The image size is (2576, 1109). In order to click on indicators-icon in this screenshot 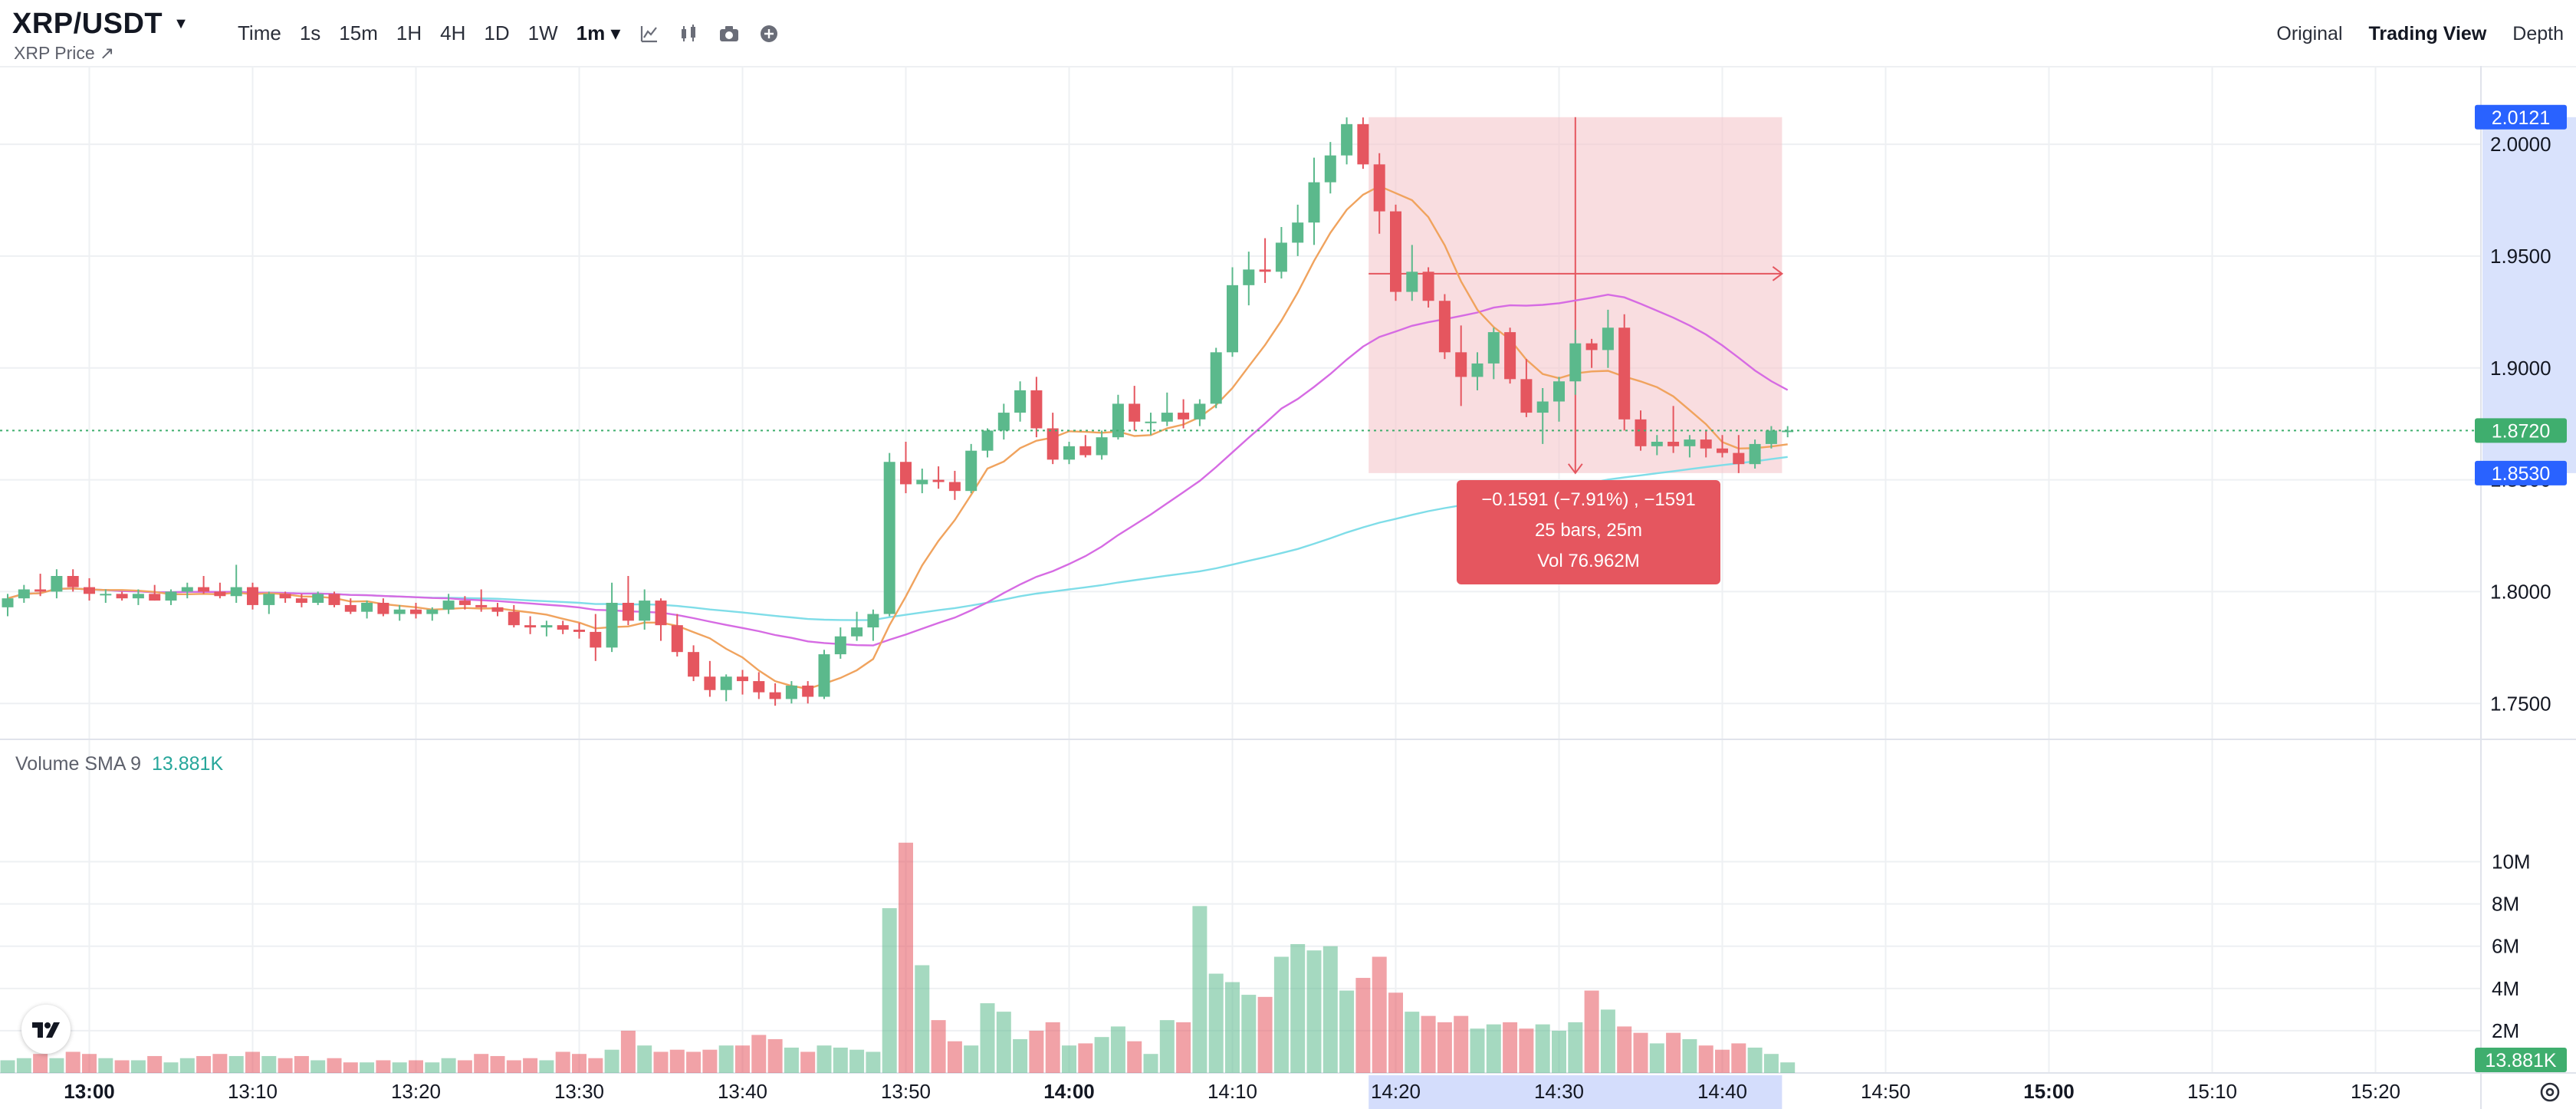, I will do `click(649, 33)`.